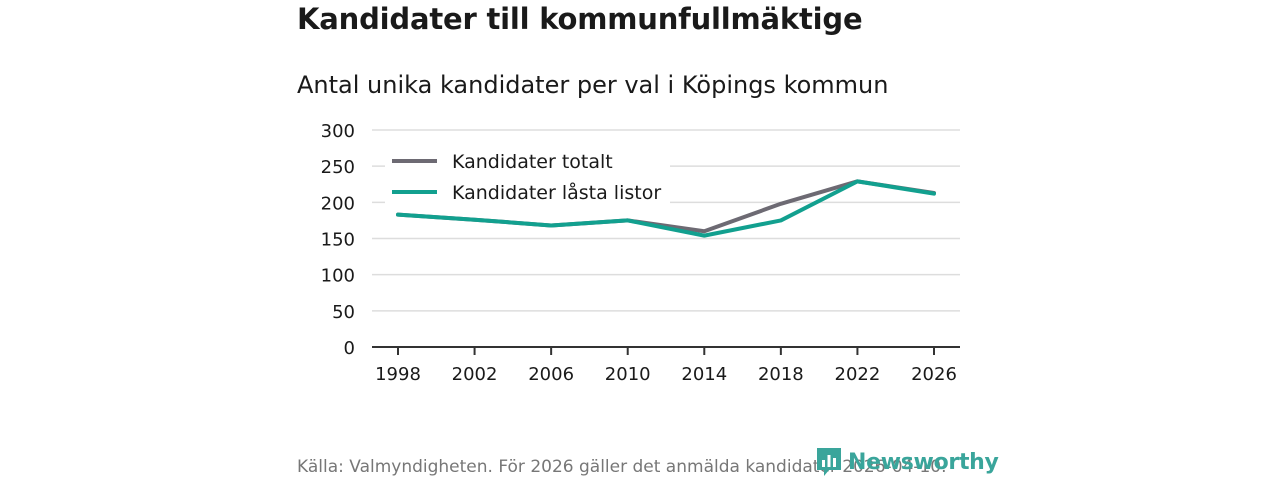  What do you see at coordinates (934, 374) in the screenshot?
I see `x-tick-label: 2026` at bounding box center [934, 374].